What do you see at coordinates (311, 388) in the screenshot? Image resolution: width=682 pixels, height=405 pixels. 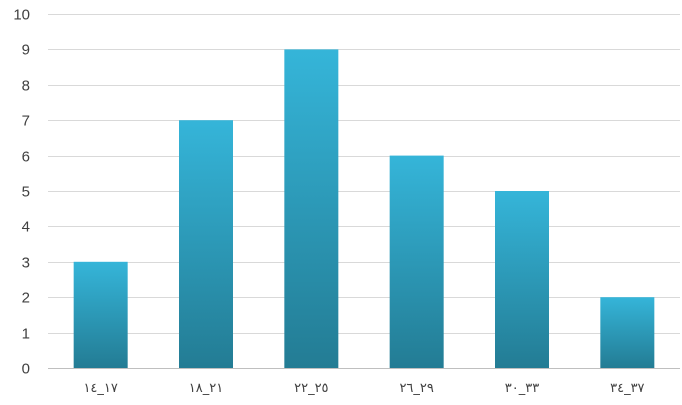 I see `x-category-label: ٢٥_٢٢` at bounding box center [311, 388].